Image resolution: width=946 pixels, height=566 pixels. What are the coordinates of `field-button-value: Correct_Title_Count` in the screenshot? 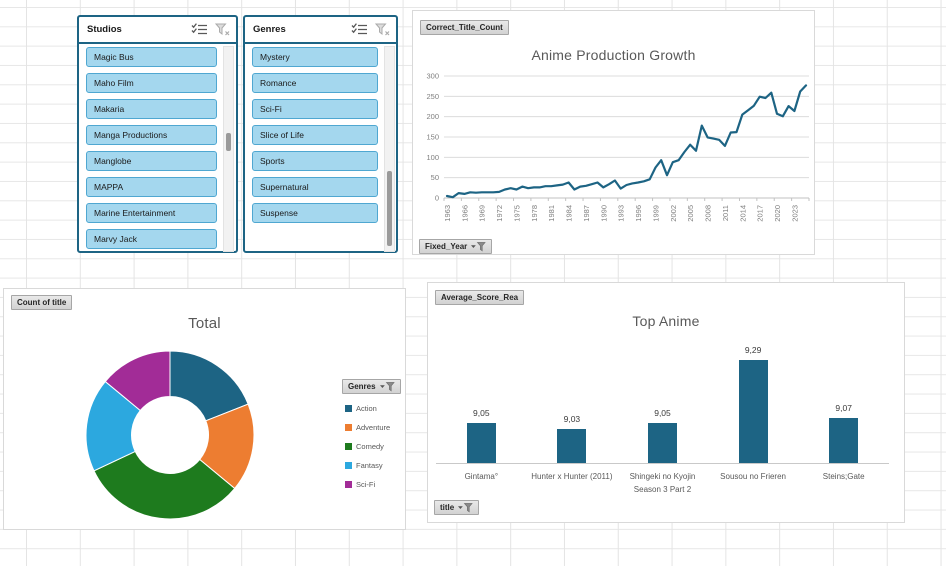 It's located at (464, 27).